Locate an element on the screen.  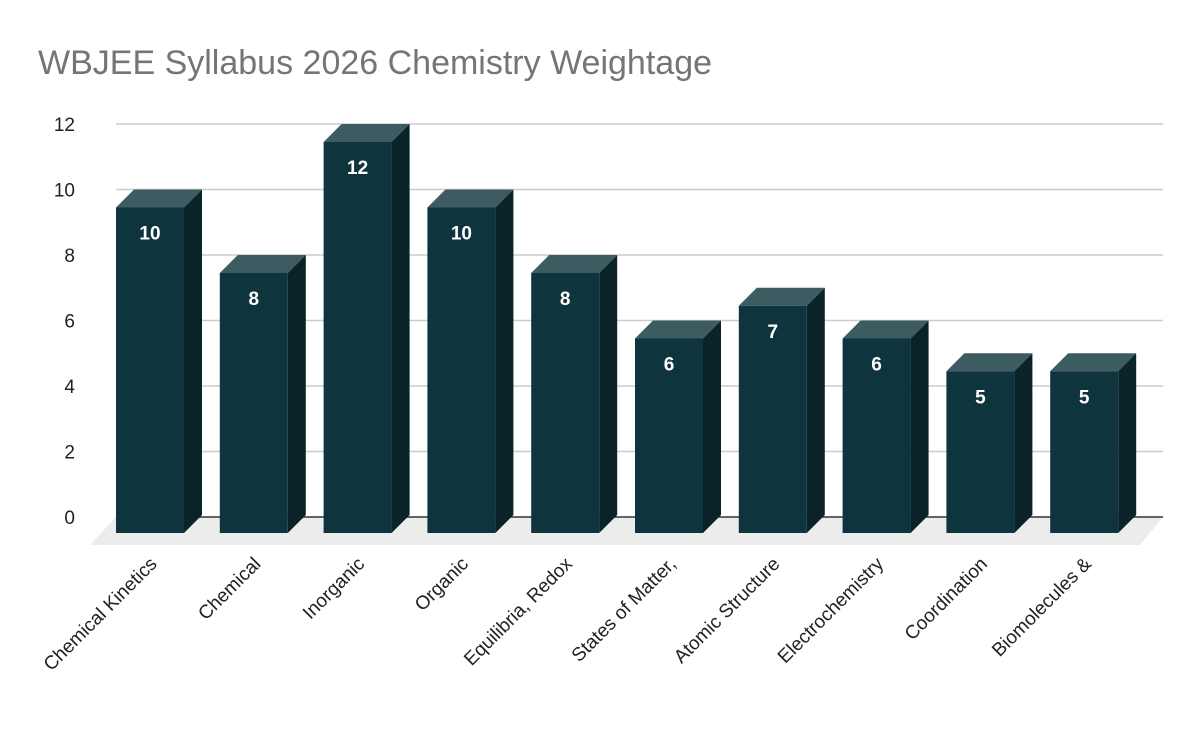
data-label: 12 is located at coordinates (357, 168).